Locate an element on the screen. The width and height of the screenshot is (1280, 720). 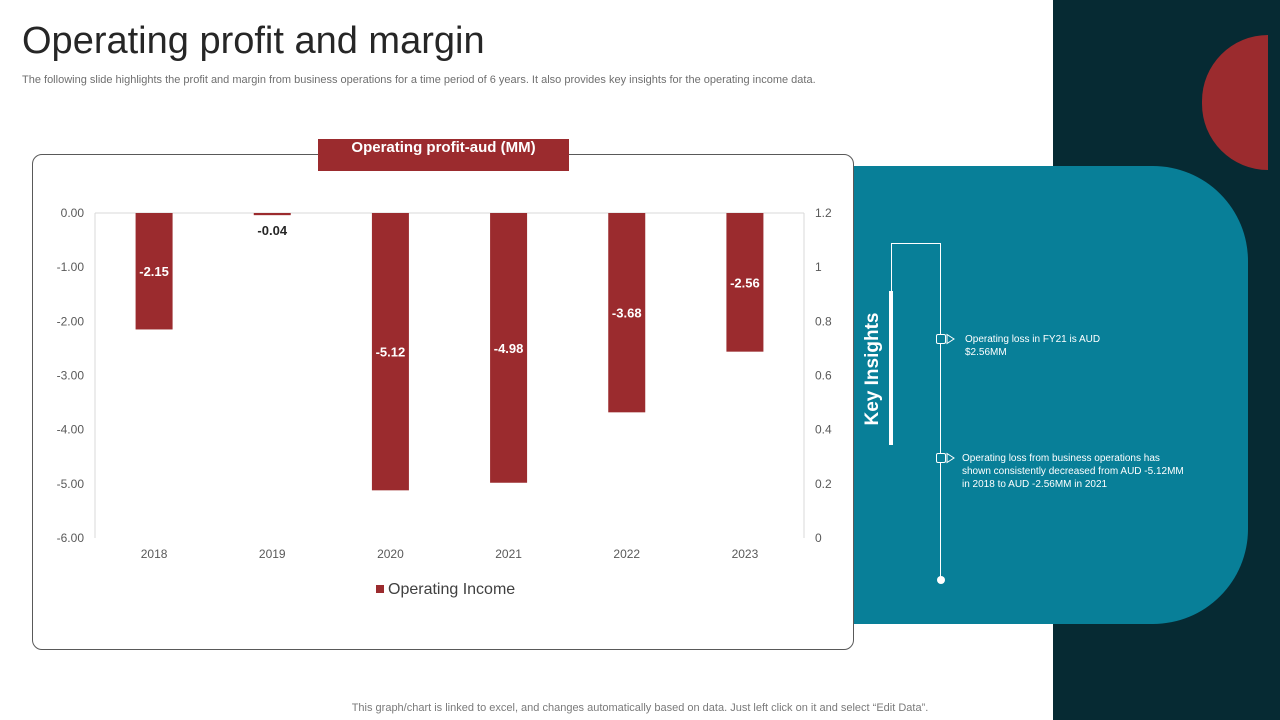
y-left-tick-label: -6.00 is located at coordinates (71, 538).